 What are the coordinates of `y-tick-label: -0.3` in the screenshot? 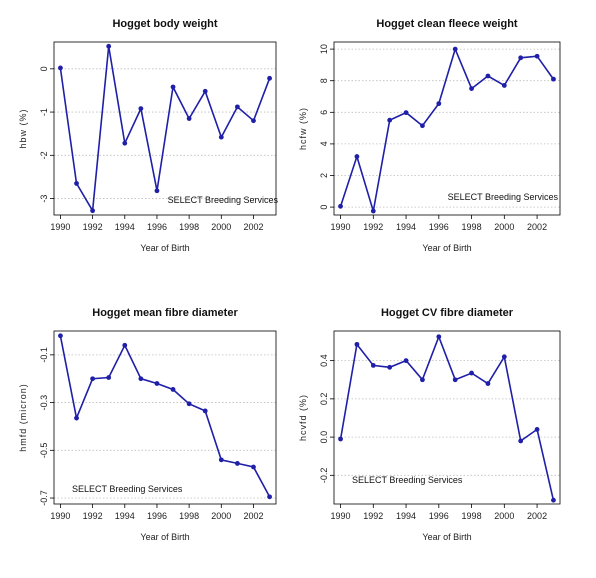 It's located at (44, 403).